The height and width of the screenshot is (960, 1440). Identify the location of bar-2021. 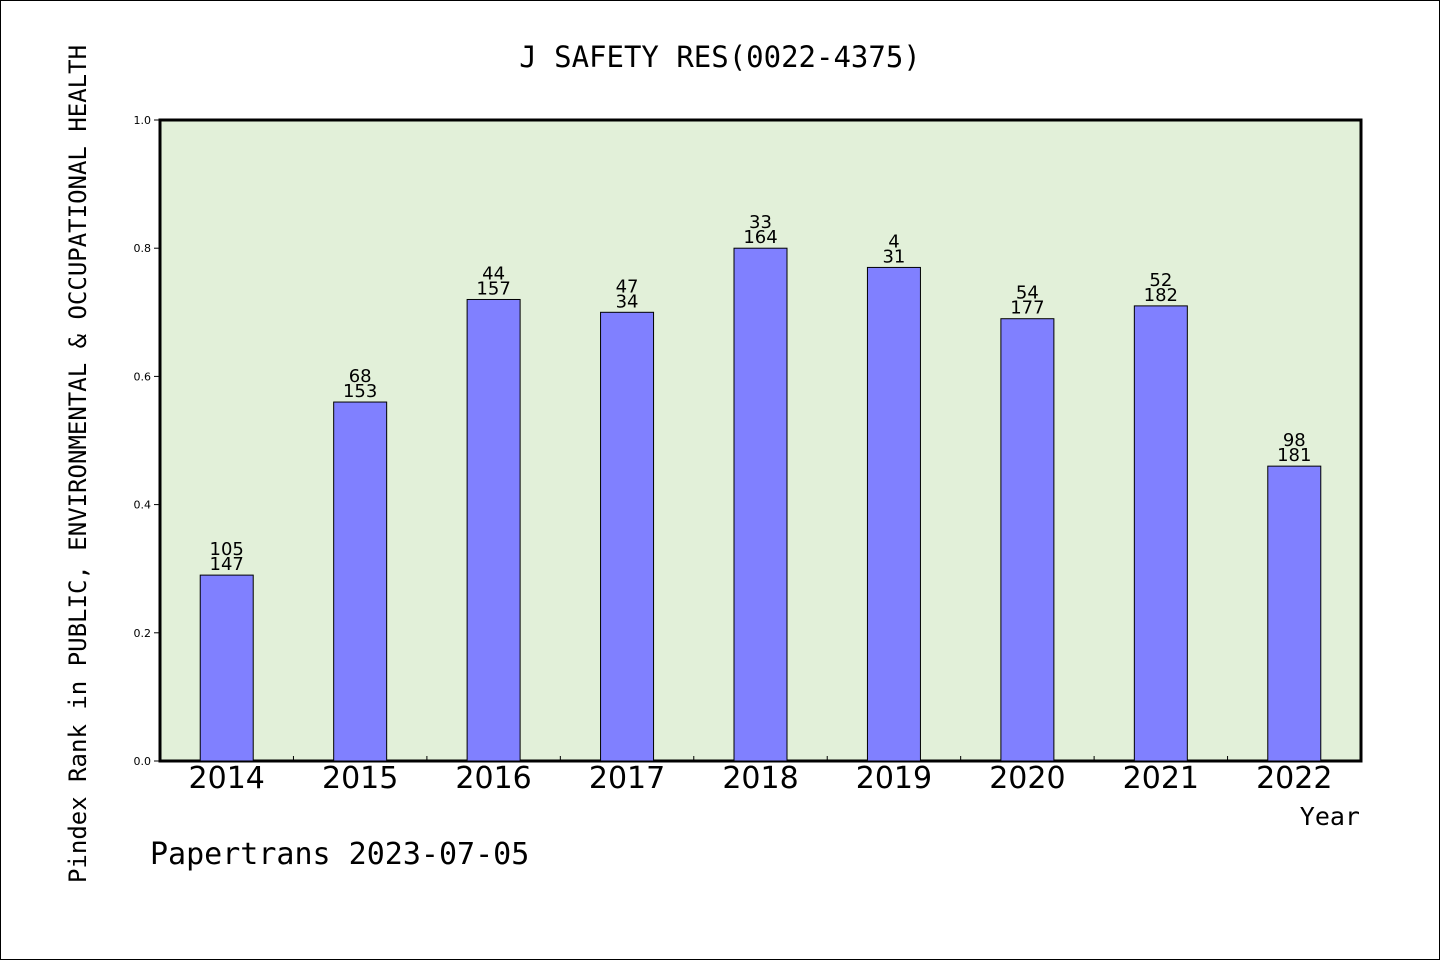
(1160, 533).